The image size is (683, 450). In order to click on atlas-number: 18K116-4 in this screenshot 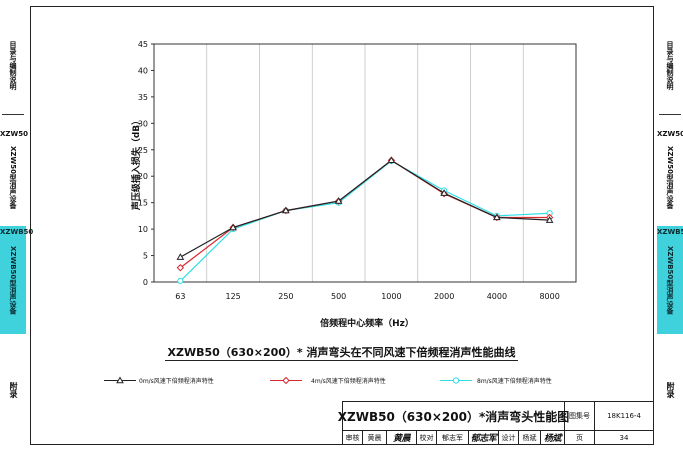, I will do `click(624, 416)`.